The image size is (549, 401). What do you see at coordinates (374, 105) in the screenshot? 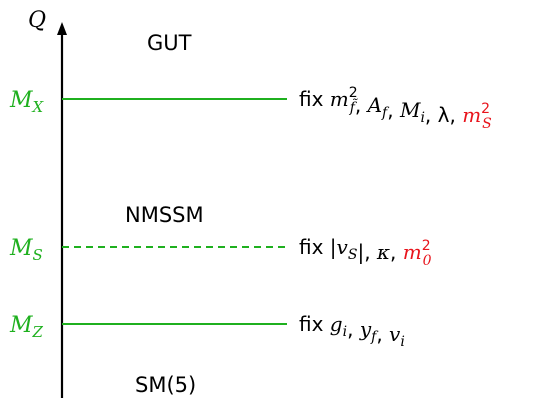
I see `condition-term: A` at bounding box center [374, 105].